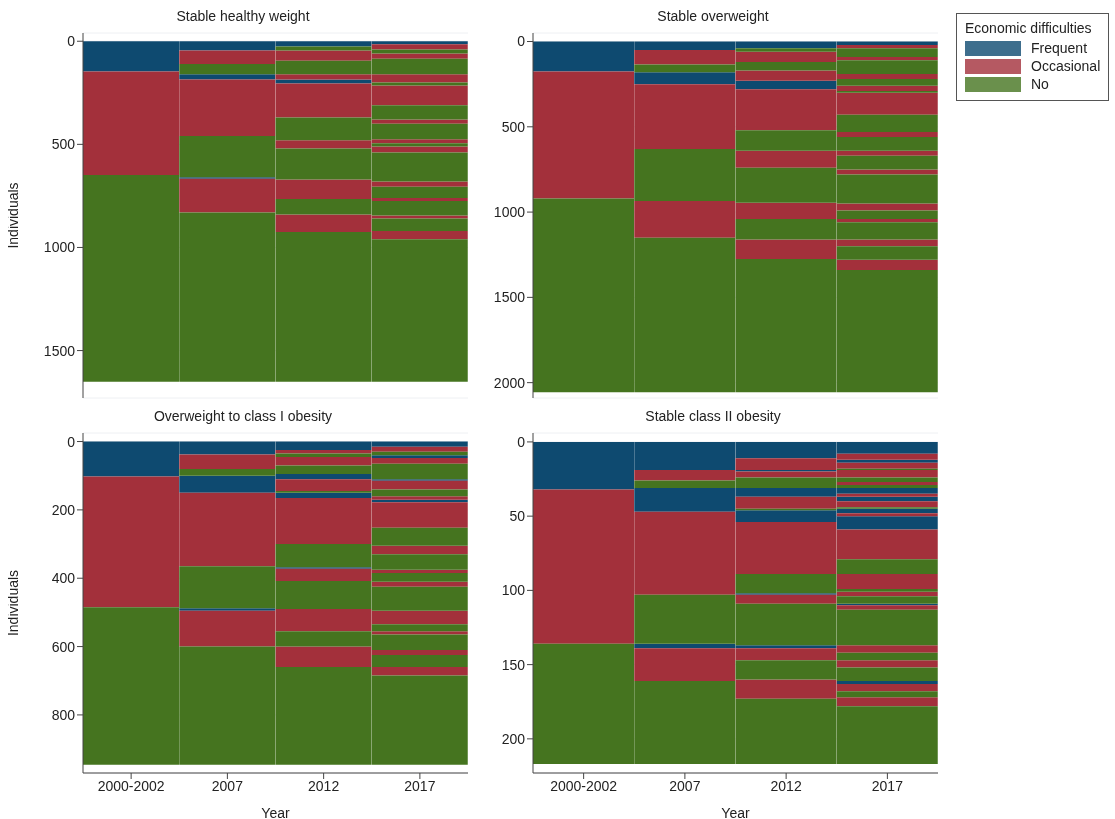 The width and height of the screenshot is (1115, 819). What do you see at coordinates (713, 417) in the screenshot?
I see `chart-title: Stable class II obesity` at bounding box center [713, 417].